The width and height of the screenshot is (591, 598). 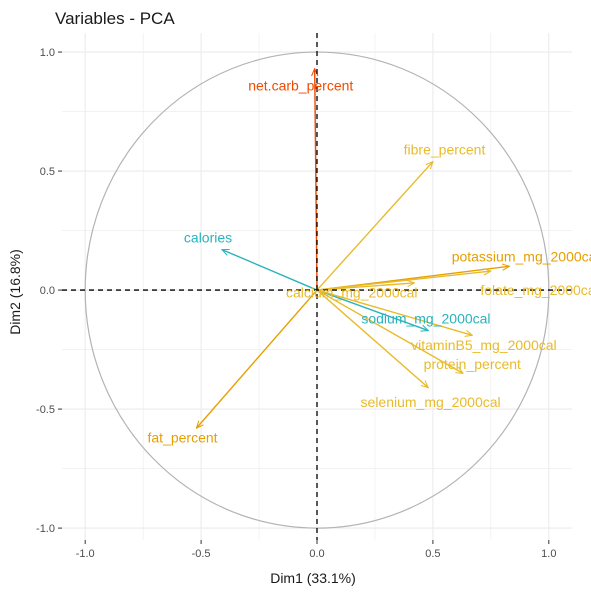 I want to click on variable-label-fibre-percent: fibre_percent, so click(x=445, y=150).